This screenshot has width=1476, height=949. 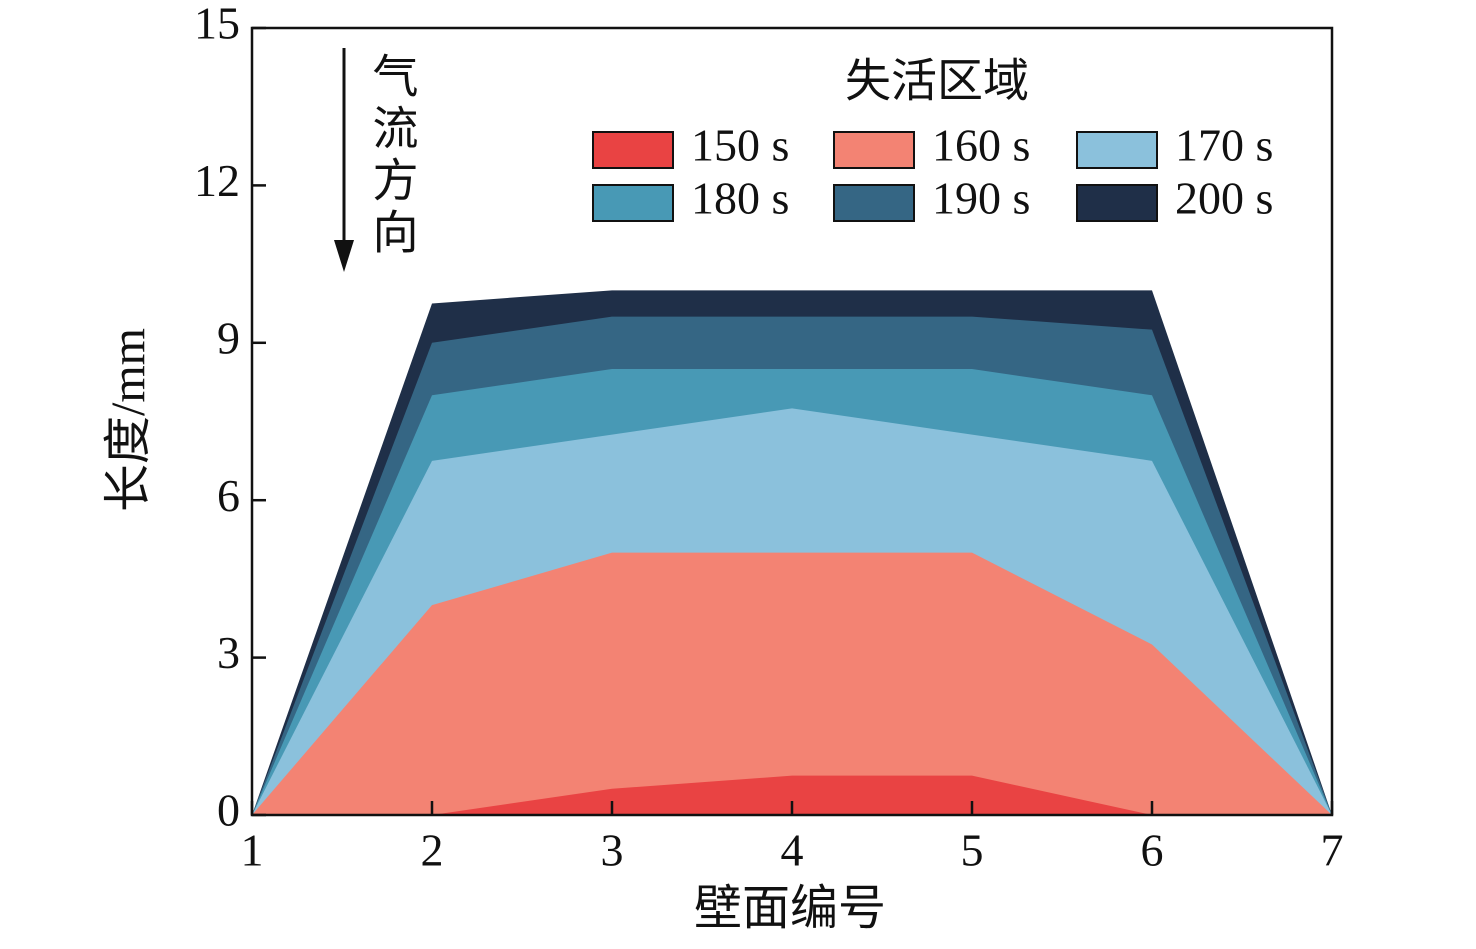 What do you see at coordinates (128, 420) in the screenshot?
I see `y-axis-label: 长度/mm` at bounding box center [128, 420].